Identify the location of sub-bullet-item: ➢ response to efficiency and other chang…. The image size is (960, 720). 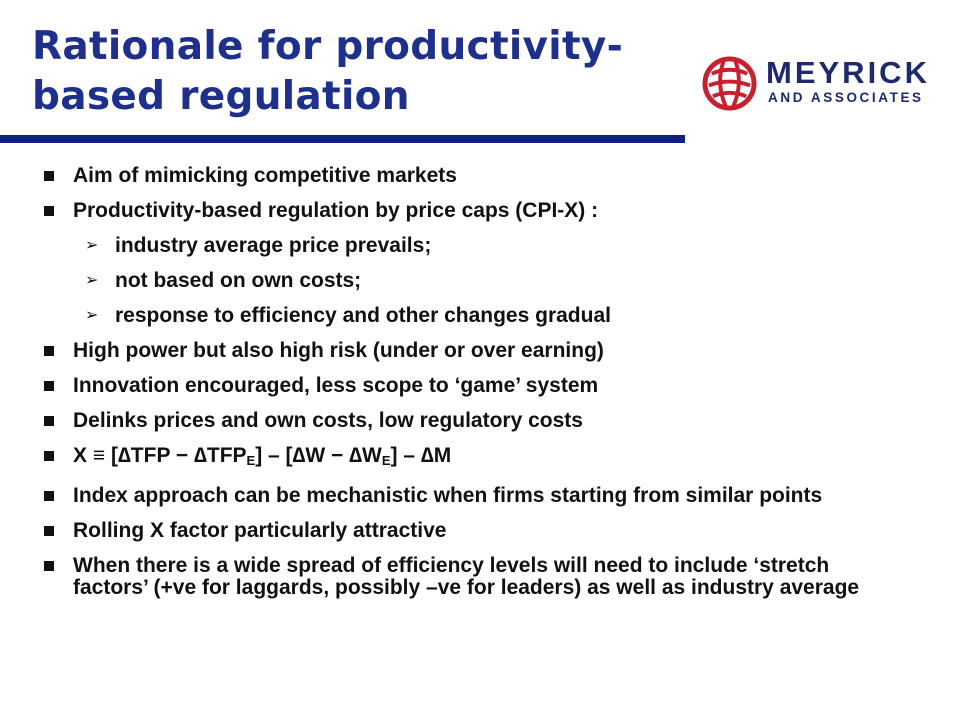
(480, 316).